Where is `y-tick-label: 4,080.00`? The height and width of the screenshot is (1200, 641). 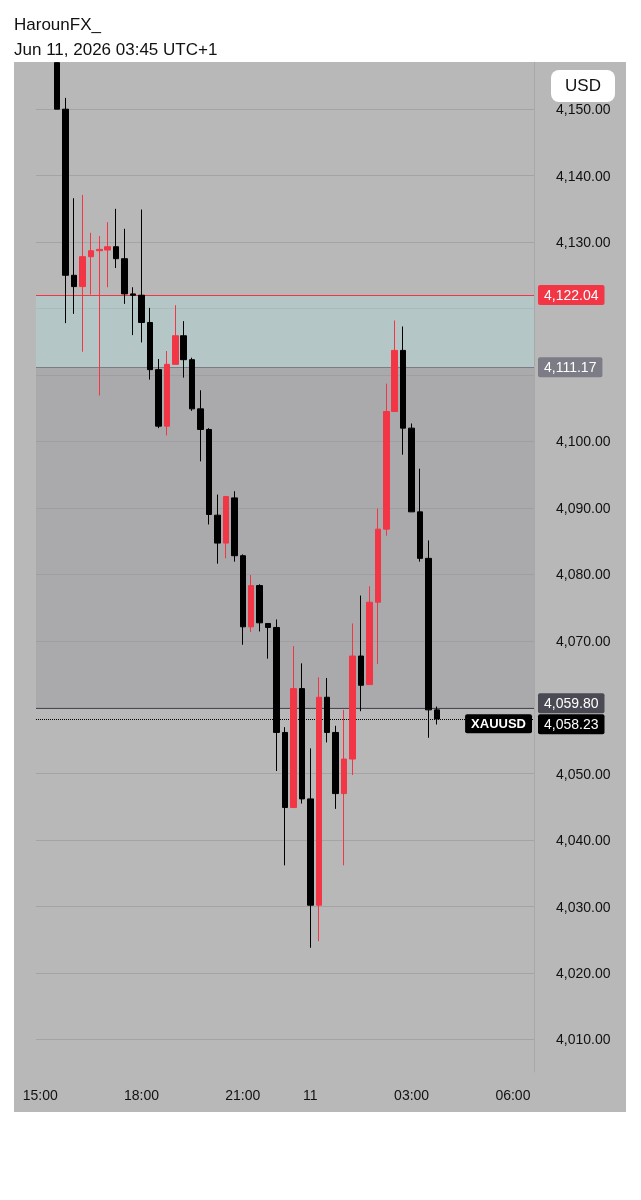
y-tick-label: 4,080.00 is located at coordinates (583, 574).